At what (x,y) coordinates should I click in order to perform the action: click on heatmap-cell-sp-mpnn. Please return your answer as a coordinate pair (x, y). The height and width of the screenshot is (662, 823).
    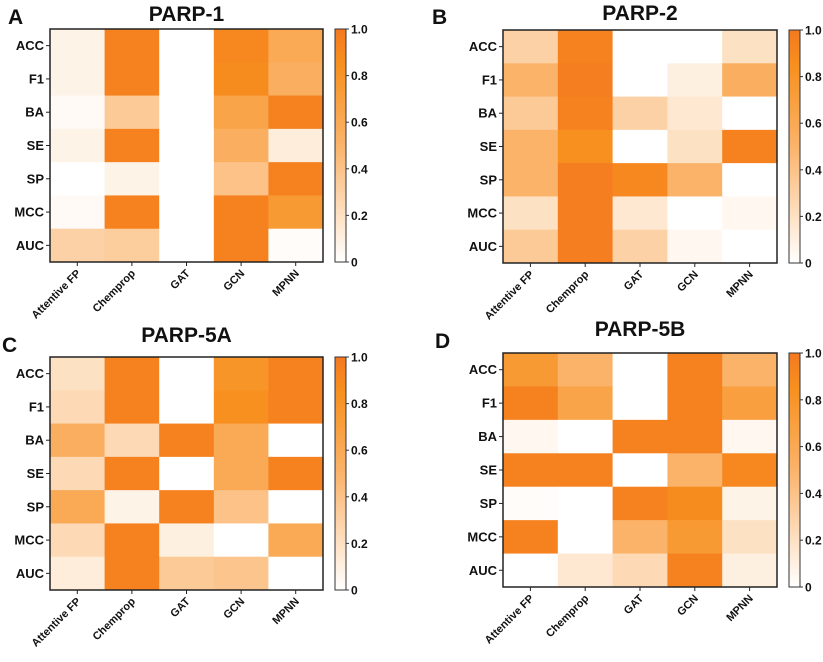
    Looking at the image, I should click on (296, 507).